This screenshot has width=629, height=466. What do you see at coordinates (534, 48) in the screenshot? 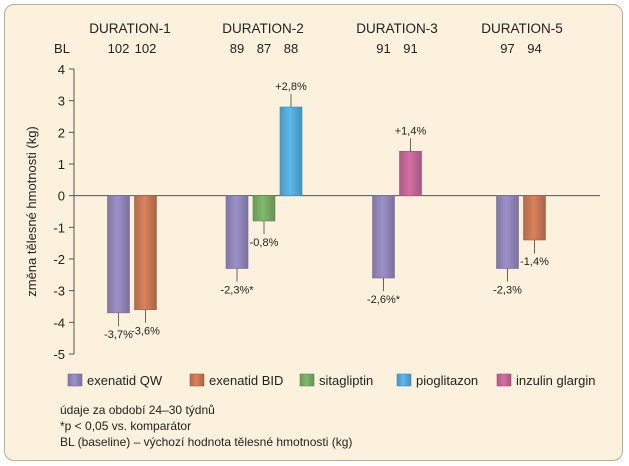
I see `baseline-value: 94` at bounding box center [534, 48].